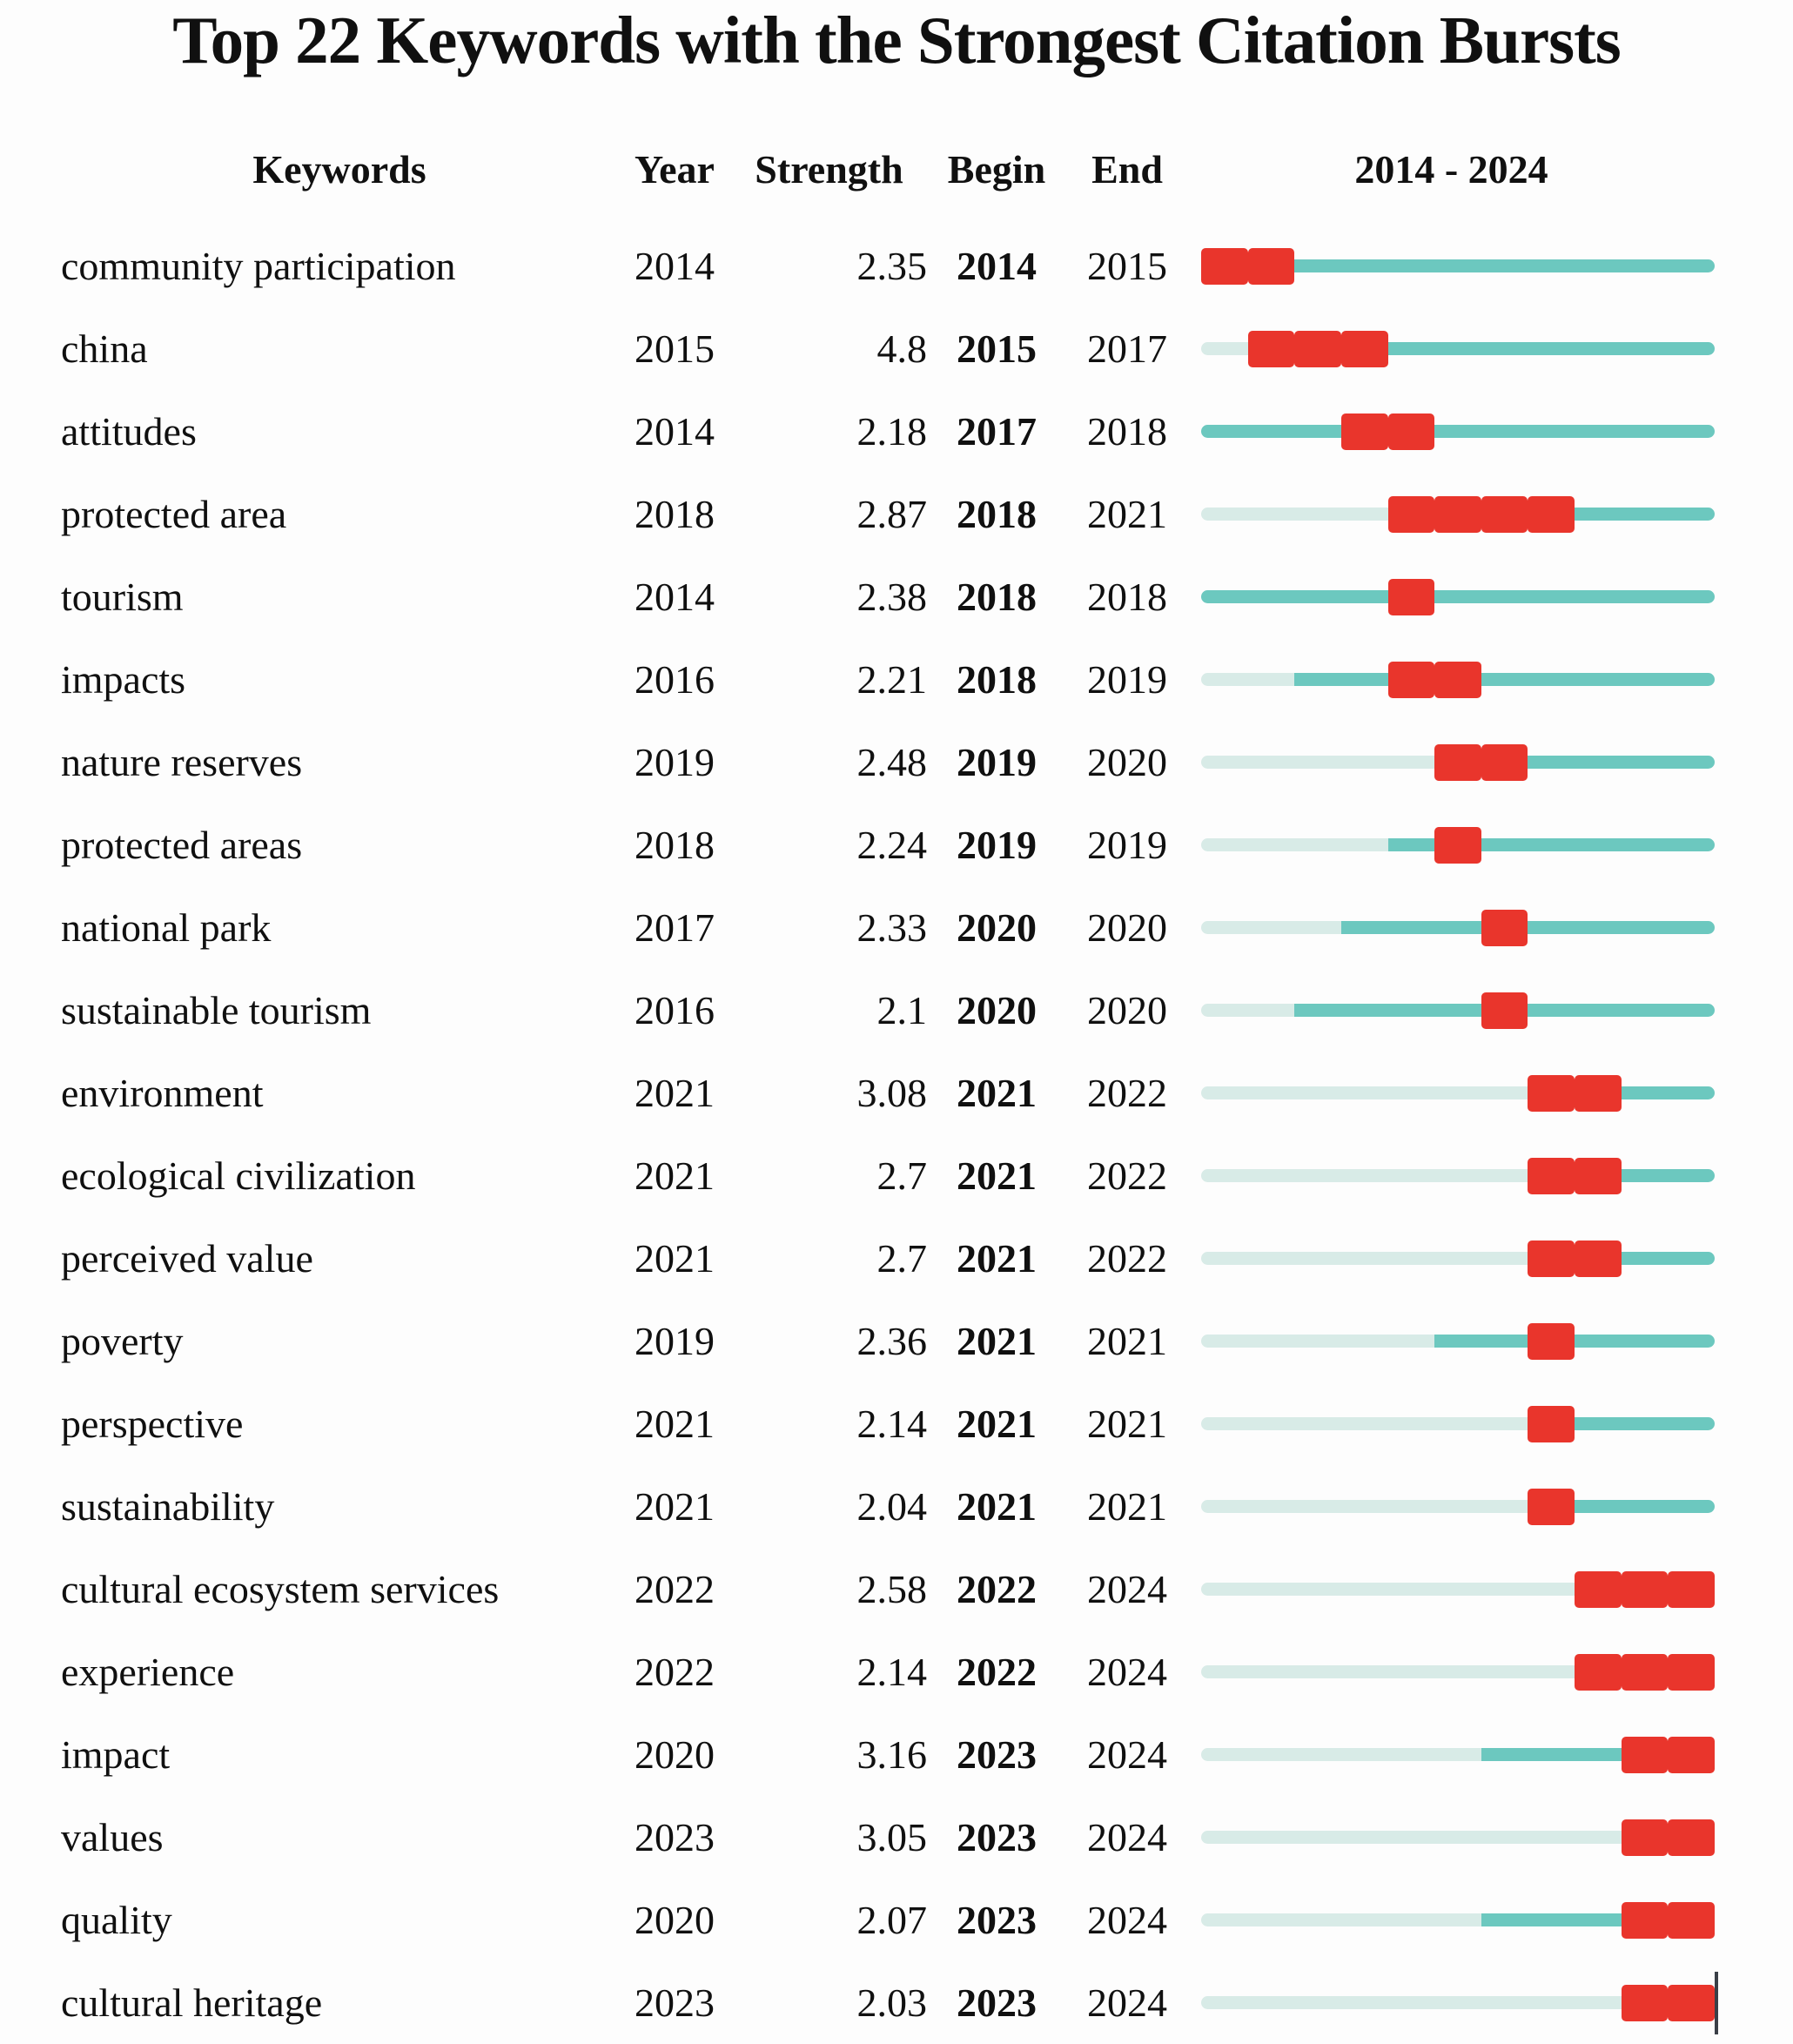  What do you see at coordinates (896, 431) in the screenshot?
I see `table-row: attitudes 2014 2.18 2017 2018` at bounding box center [896, 431].